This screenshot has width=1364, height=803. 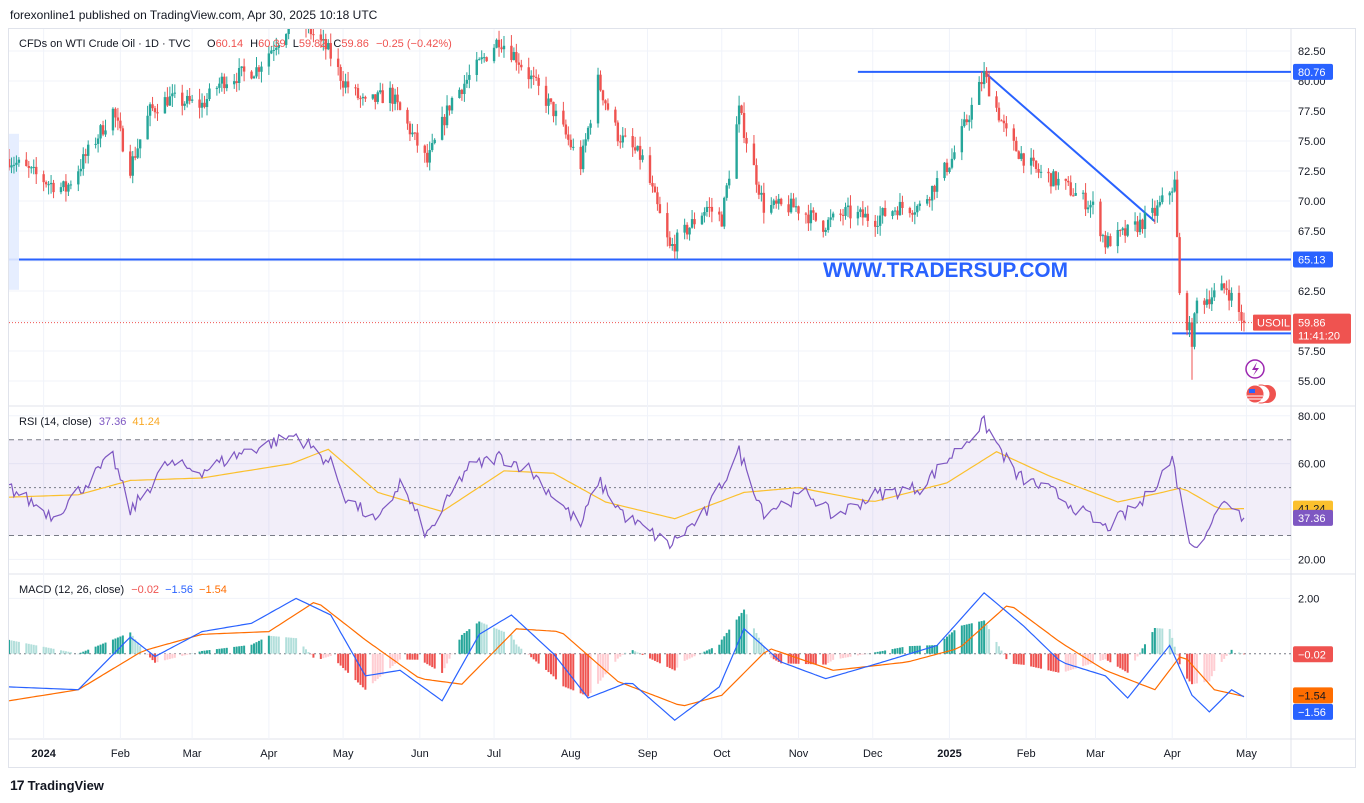 I want to click on lightning-icon, so click(x=1255, y=369).